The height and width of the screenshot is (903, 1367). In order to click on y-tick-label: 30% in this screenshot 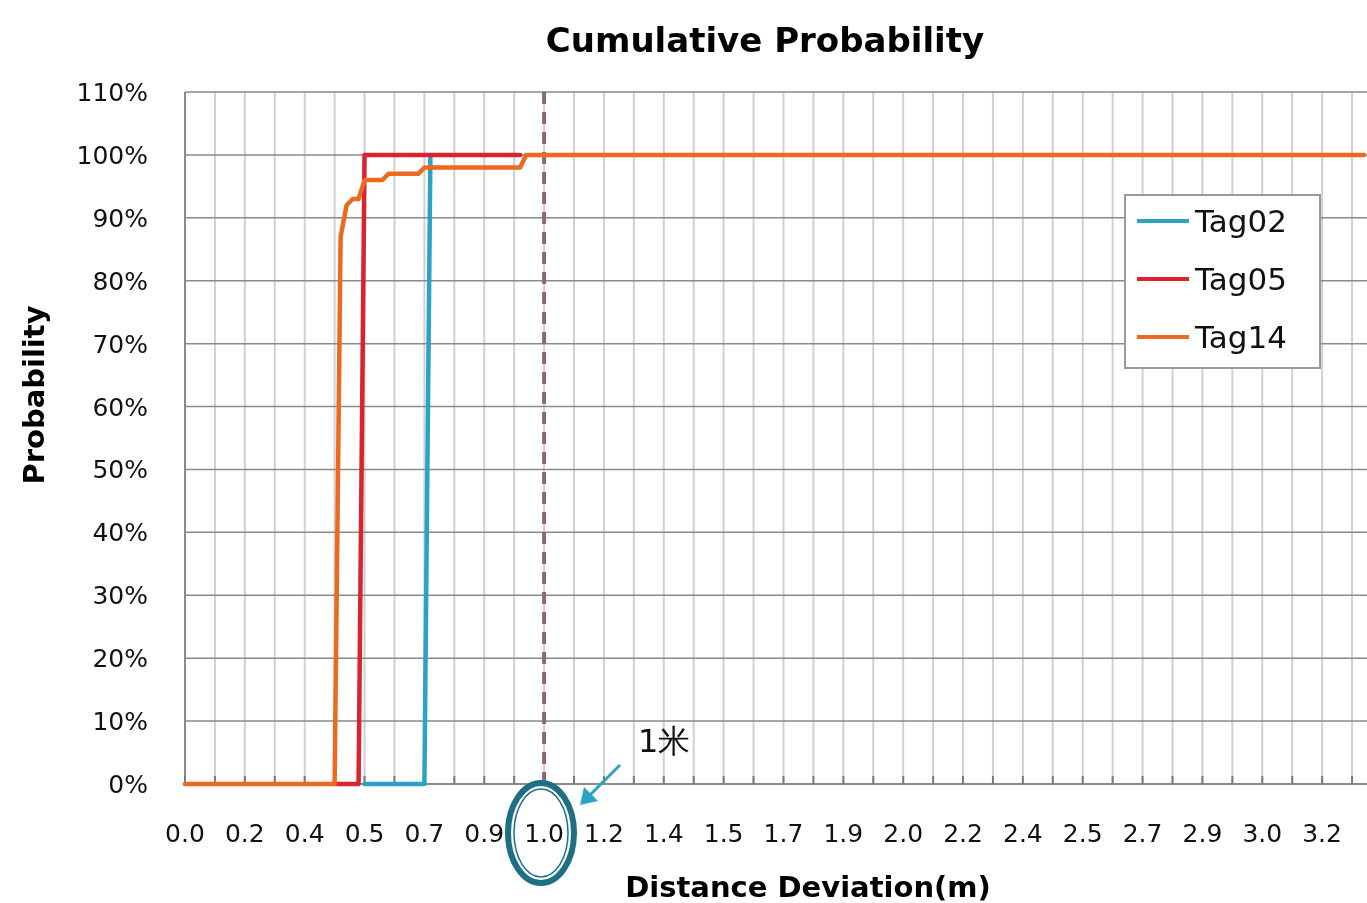, I will do `click(120, 596)`.